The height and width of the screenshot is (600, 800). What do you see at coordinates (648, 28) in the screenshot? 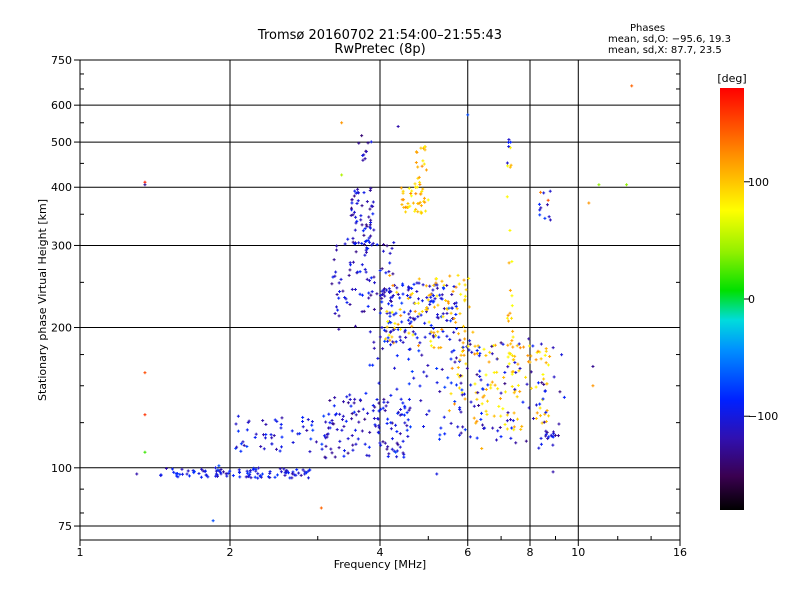
I see `phase-stats-heading: Phases` at bounding box center [648, 28].